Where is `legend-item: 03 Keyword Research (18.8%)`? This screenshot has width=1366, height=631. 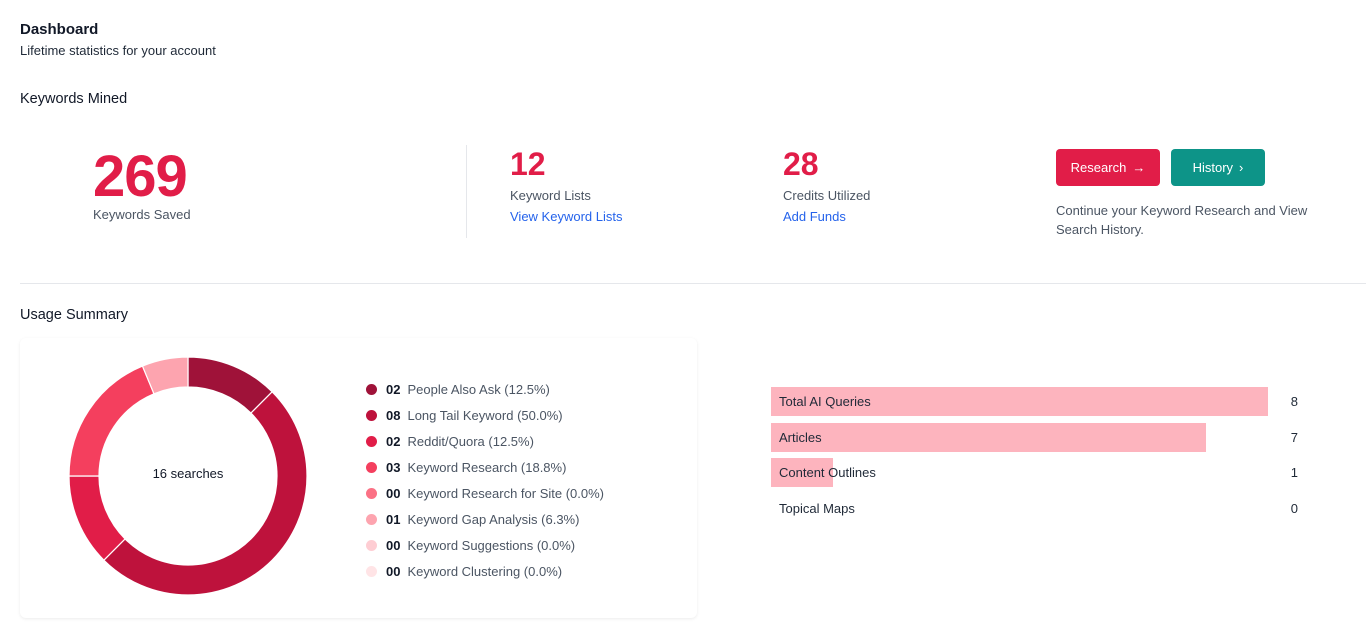
legend-item: 03 Keyword Research (18.8%) is located at coordinates (485, 467).